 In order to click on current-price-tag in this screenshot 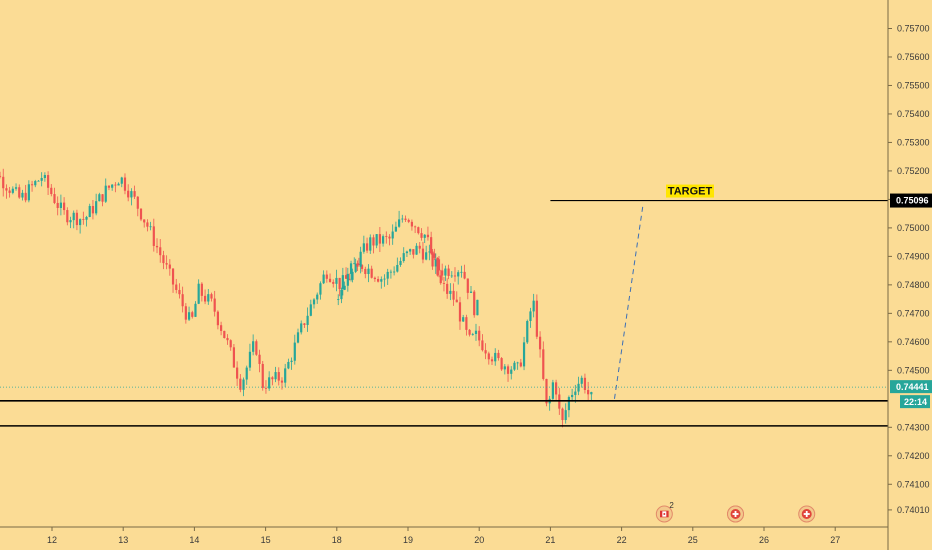, I will do `click(911, 387)`.